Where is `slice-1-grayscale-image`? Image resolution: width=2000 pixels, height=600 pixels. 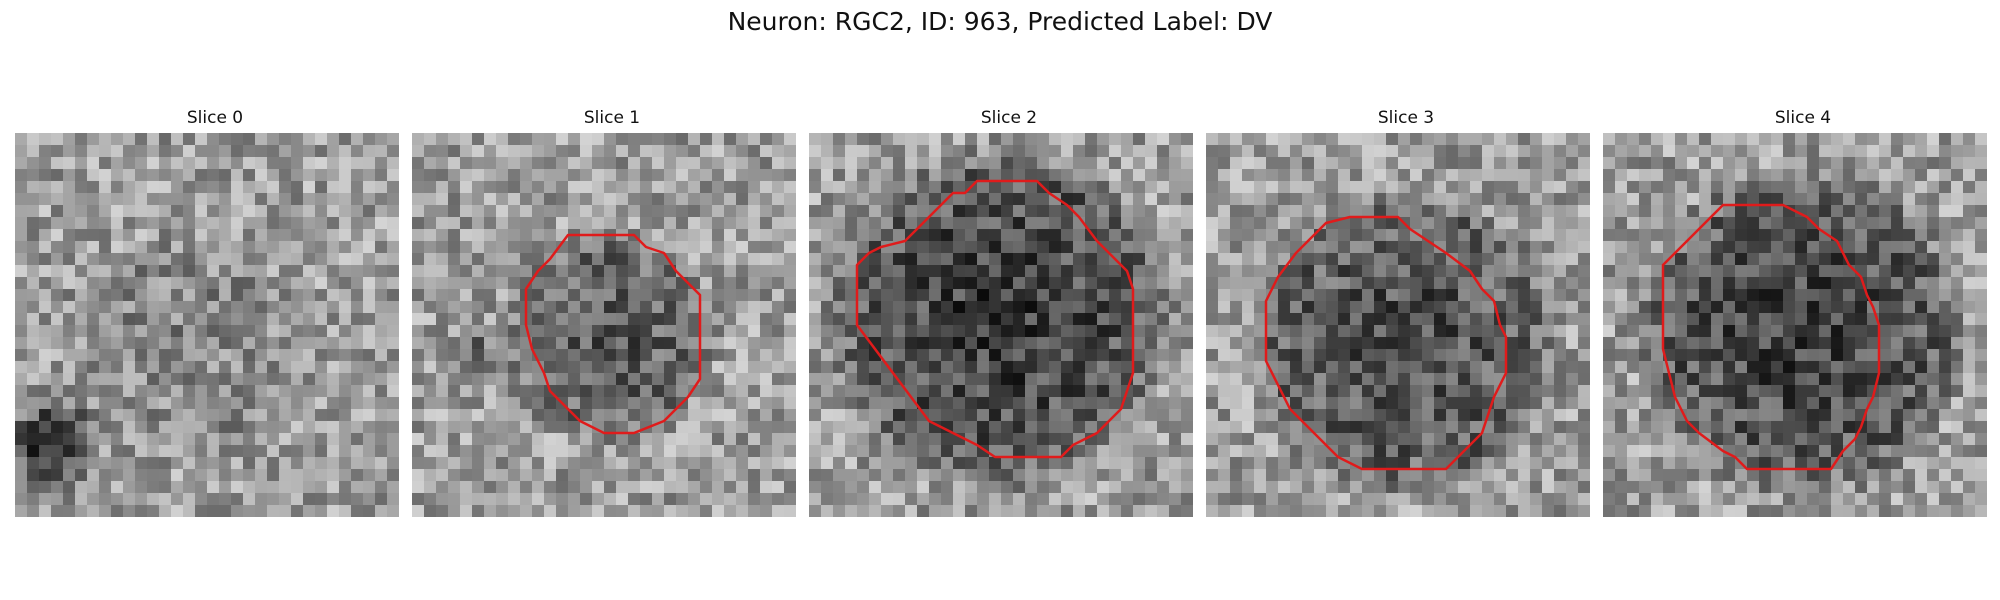
slice-1-grayscale-image is located at coordinates (604, 325).